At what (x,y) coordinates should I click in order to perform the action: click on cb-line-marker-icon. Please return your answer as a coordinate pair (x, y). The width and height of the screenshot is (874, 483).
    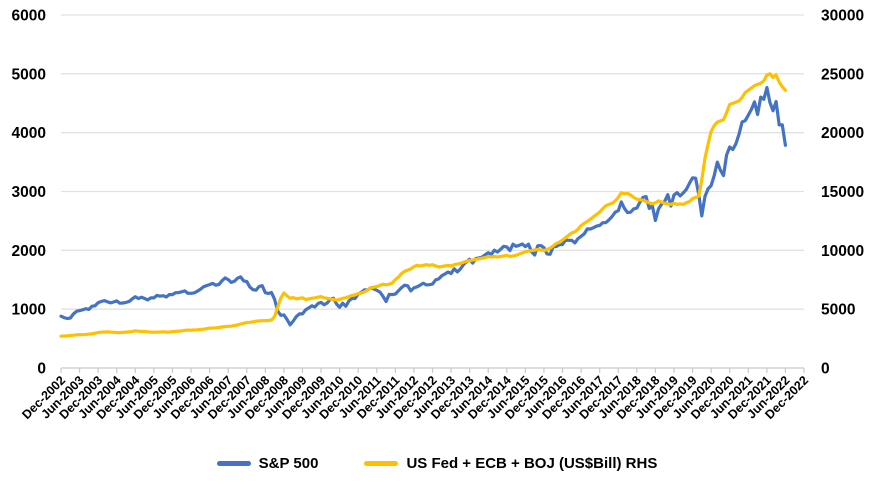
    Looking at the image, I should click on (381, 463).